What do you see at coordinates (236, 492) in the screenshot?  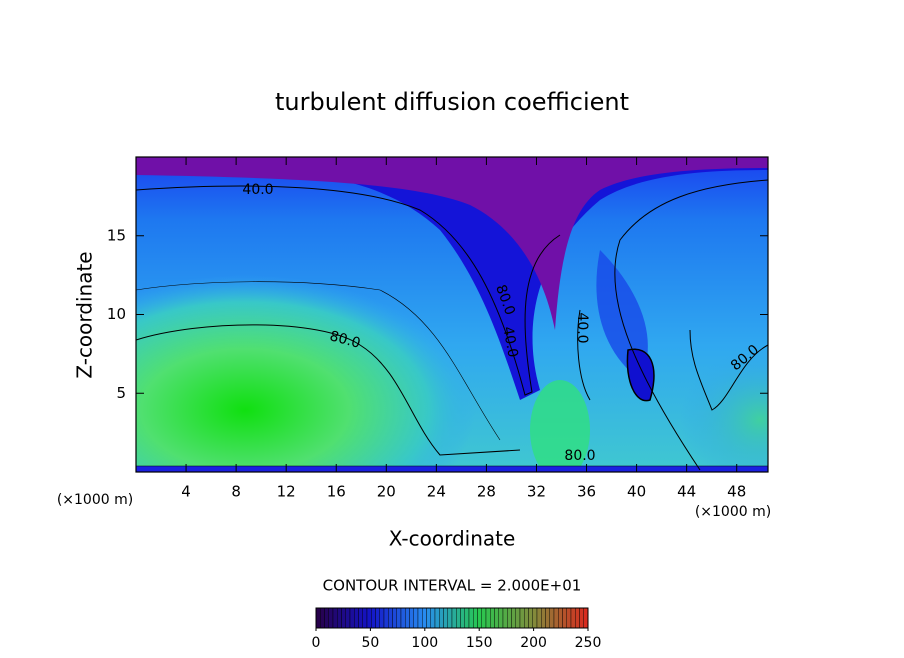 I see `x-tick-label: 8` at bounding box center [236, 492].